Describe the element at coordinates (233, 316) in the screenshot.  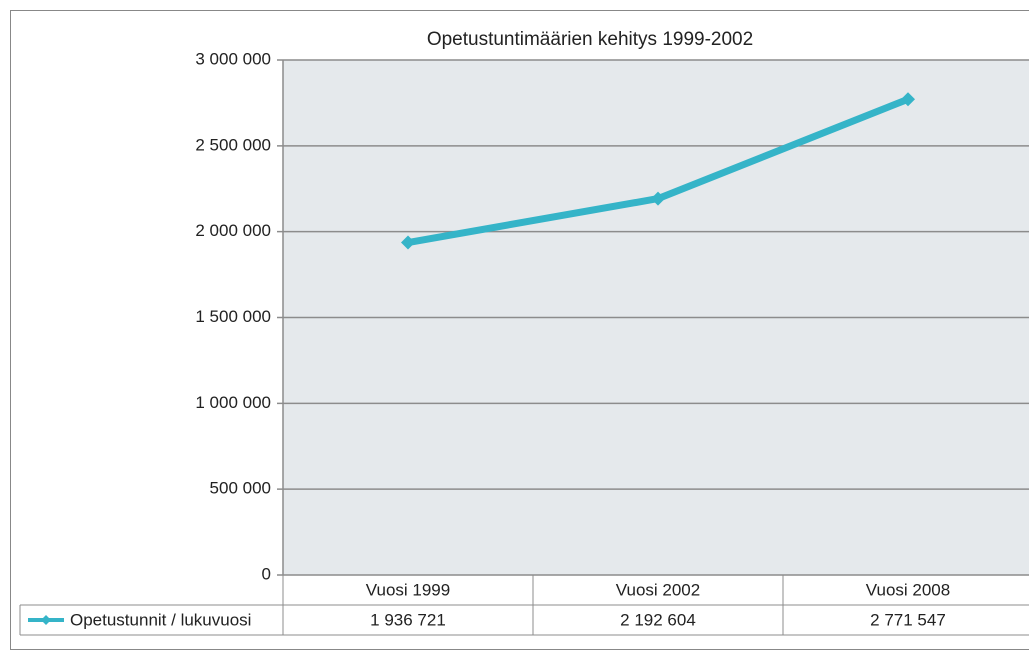
I see `y-tick-label: 1 500 000` at that location.